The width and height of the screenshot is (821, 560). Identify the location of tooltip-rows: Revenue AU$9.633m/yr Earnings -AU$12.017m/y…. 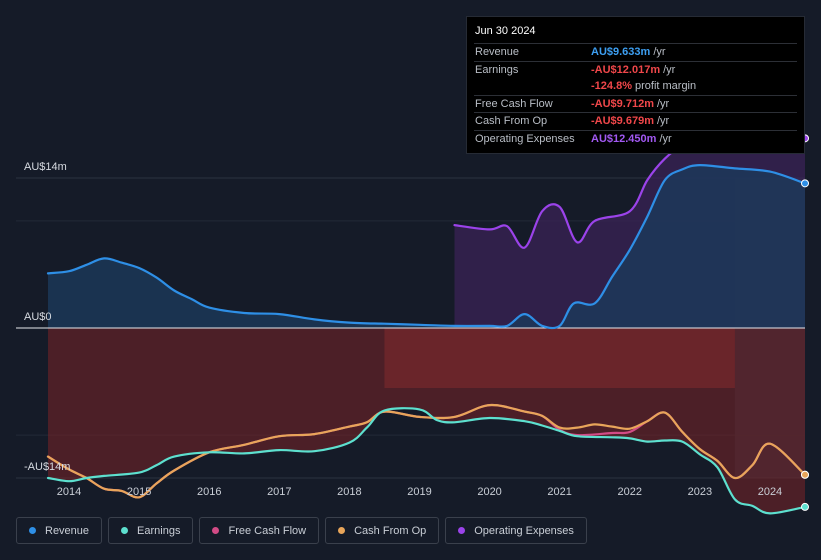
(635, 95).